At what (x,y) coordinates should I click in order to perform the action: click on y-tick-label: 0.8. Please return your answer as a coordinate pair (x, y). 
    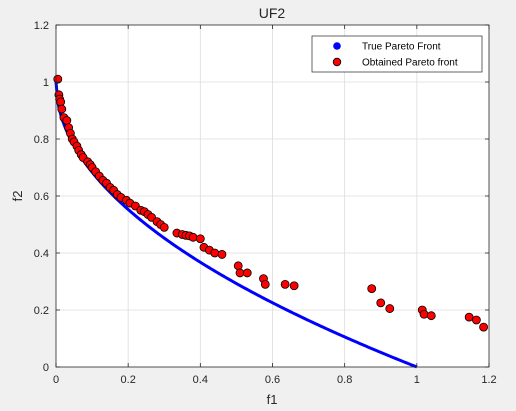
    Looking at the image, I should click on (41, 140).